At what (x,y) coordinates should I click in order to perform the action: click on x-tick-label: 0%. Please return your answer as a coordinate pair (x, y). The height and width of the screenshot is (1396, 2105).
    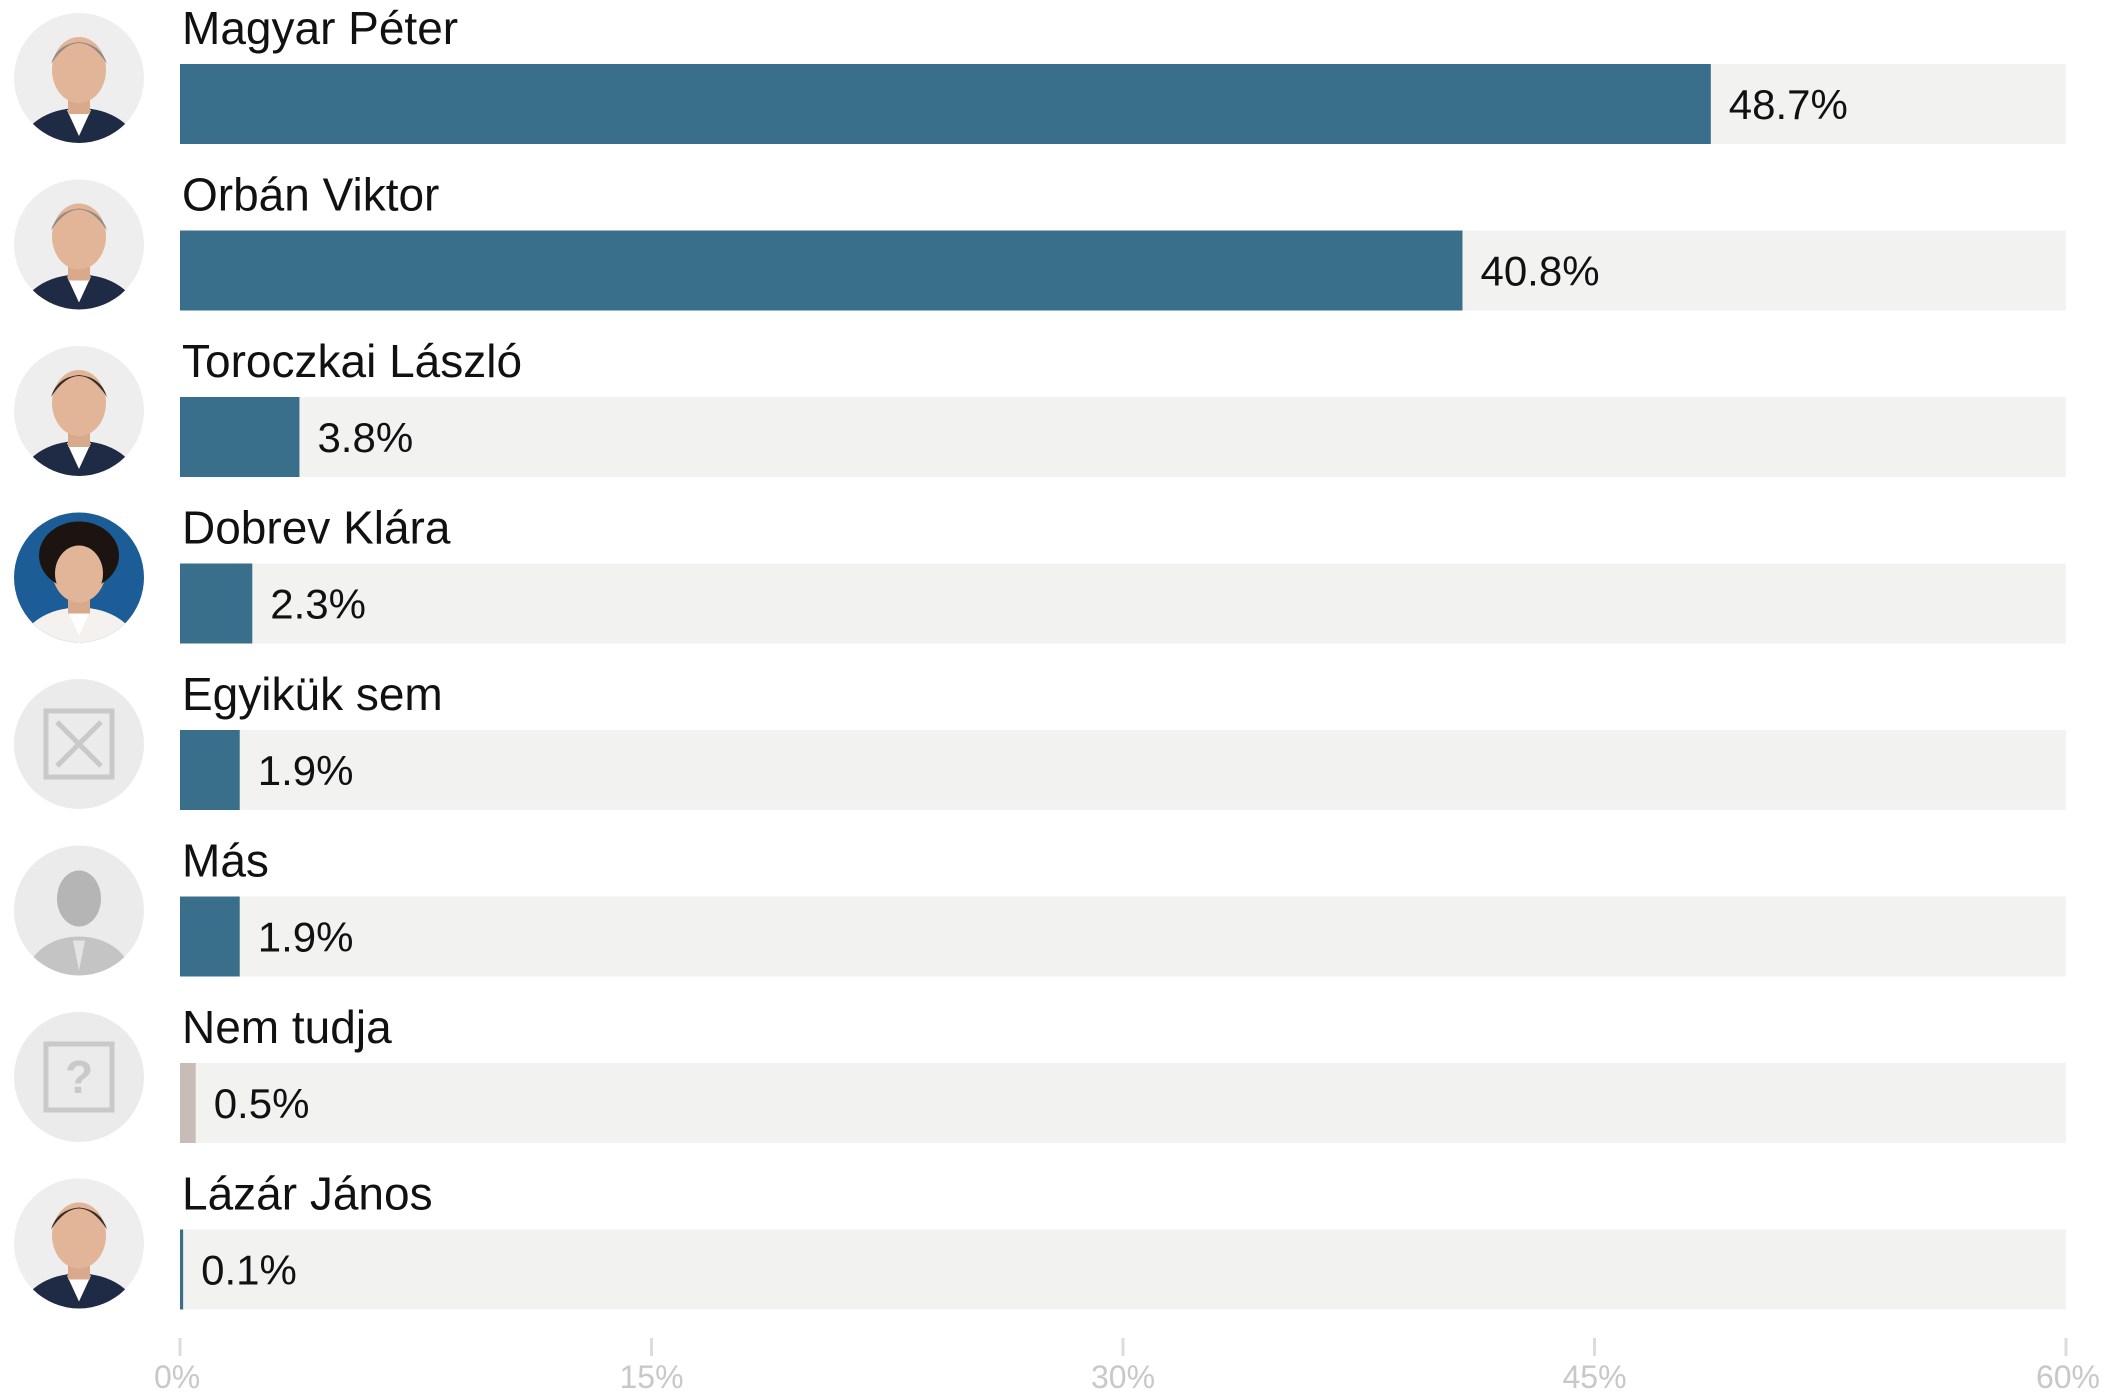
    Looking at the image, I should click on (177, 1377).